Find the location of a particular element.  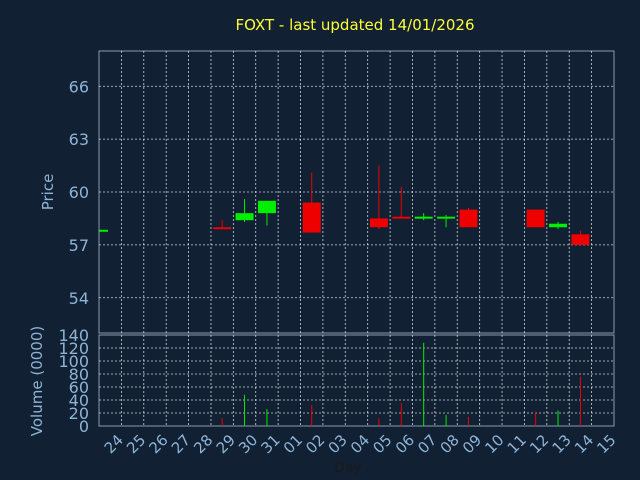

price-tick-label: 66 is located at coordinates (79, 86).